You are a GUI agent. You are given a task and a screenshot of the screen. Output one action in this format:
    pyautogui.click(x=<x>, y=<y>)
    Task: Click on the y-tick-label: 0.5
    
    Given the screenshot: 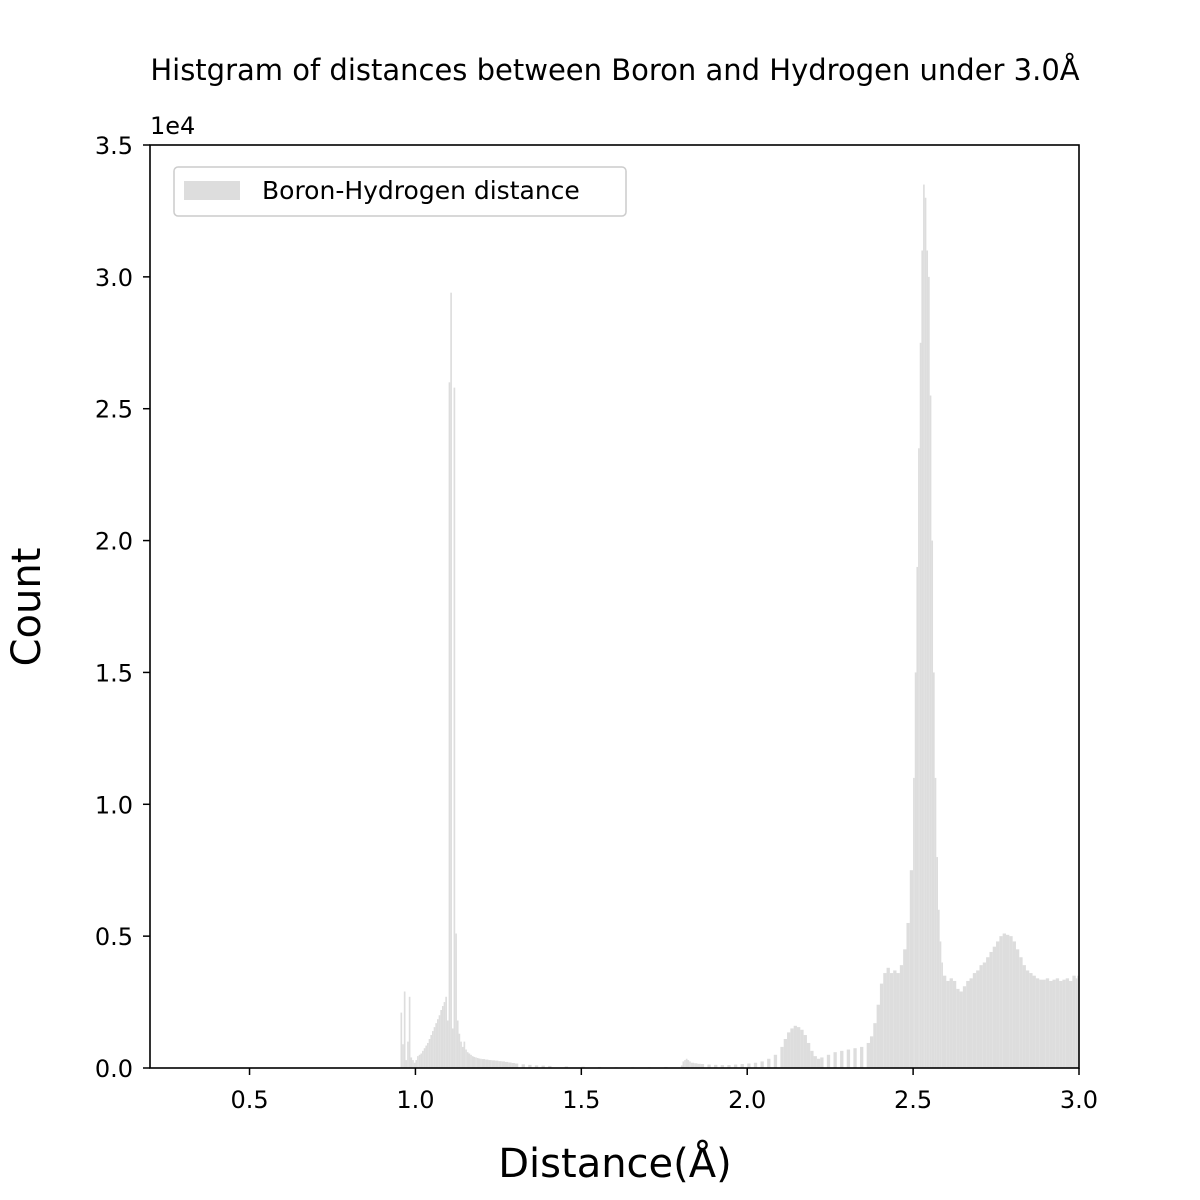 What is the action you would take?
    pyautogui.click(x=114, y=937)
    